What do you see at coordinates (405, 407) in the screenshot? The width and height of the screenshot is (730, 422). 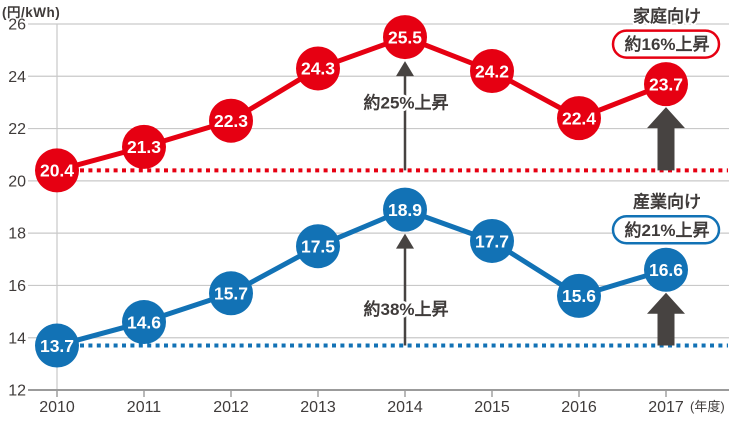 I see `x-tick-label: 2014` at bounding box center [405, 407].